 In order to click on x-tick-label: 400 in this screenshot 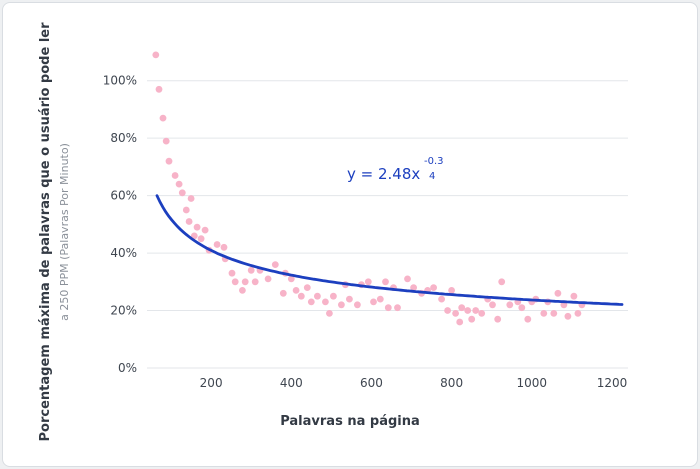, I will do `click(291, 383)`.